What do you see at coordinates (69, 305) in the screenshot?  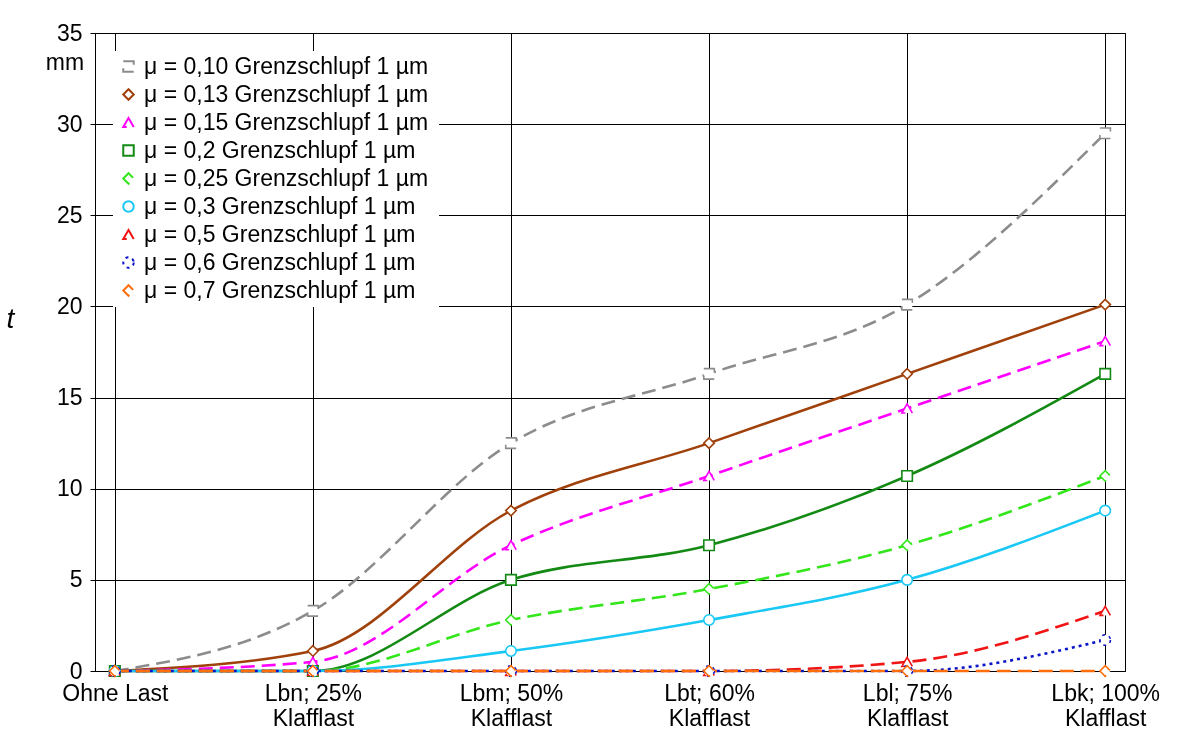 I see `y-tick-label: 20` at bounding box center [69, 305].